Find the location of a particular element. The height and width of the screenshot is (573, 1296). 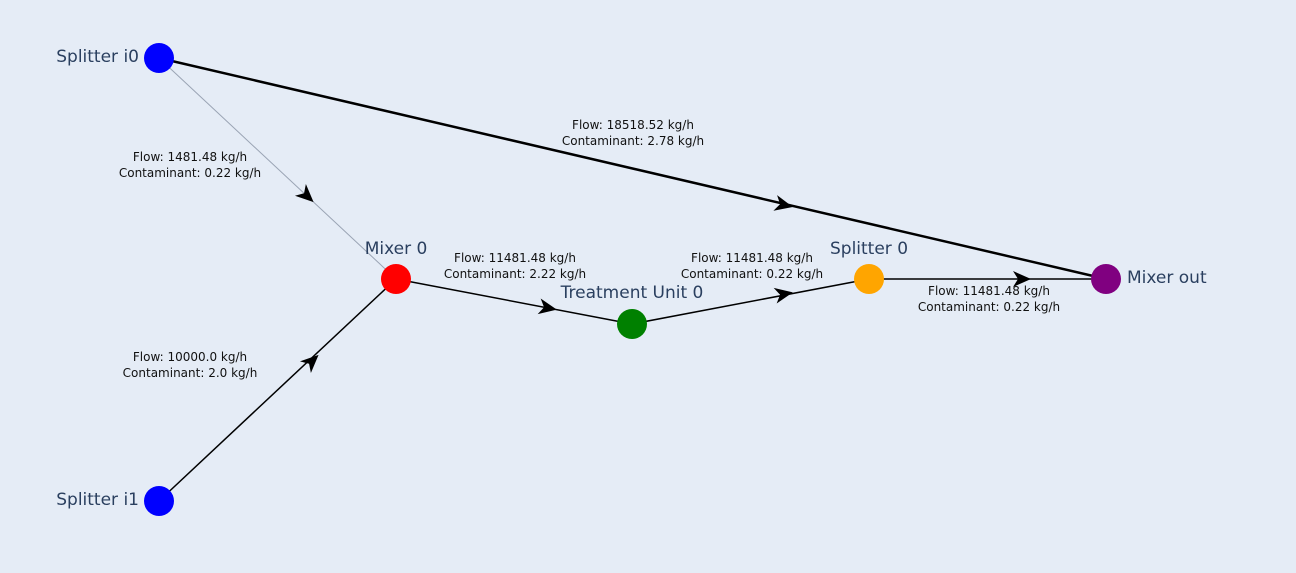

arrowhead-tu0-to-splitter0 is located at coordinates (783, 295).